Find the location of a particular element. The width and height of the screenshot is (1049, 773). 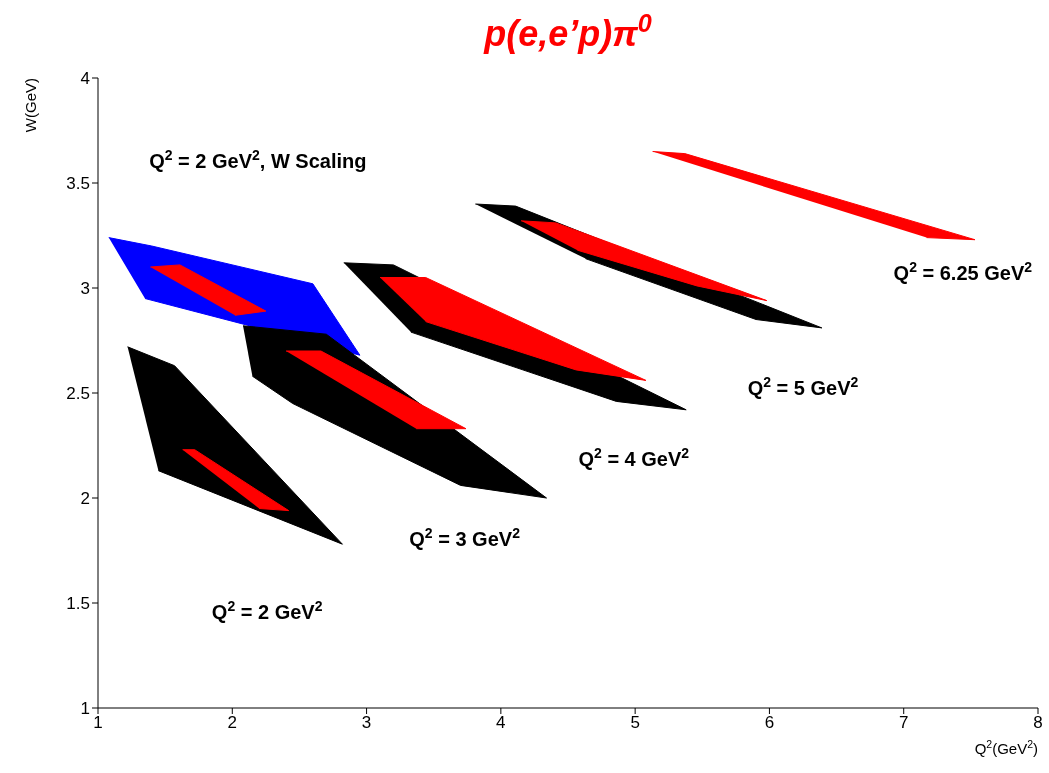

annotation: Q$^{2}$ = 3 GeV$^{2}$ is located at coordinates (465, 537).